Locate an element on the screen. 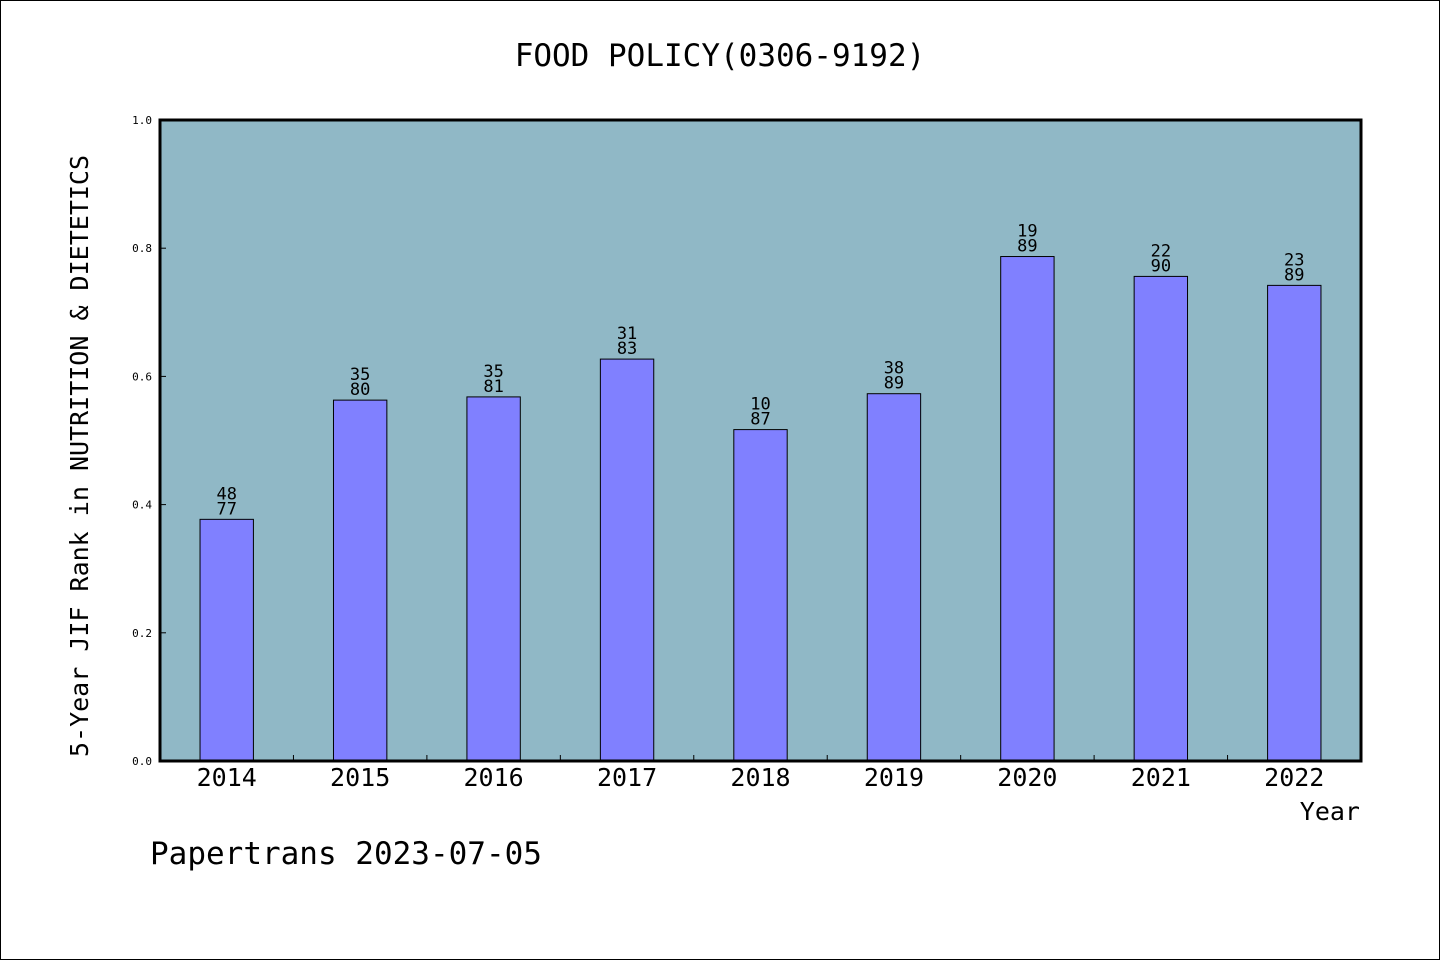 Image resolution: width=1440 pixels, height=960 pixels. bar-2021 is located at coordinates (1161, 518).